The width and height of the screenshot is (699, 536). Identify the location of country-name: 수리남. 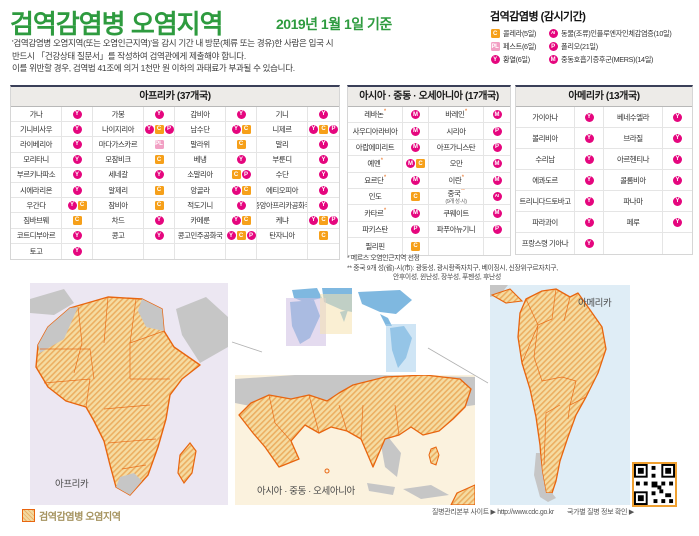
(545, 159).